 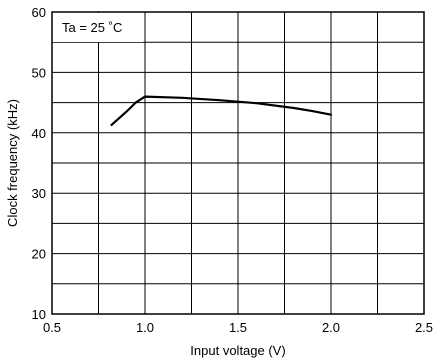 What do you see at coordinates (39, 193) in the screenshot?
I see `y-tick-label: 30` at bounding box center [39, 193].